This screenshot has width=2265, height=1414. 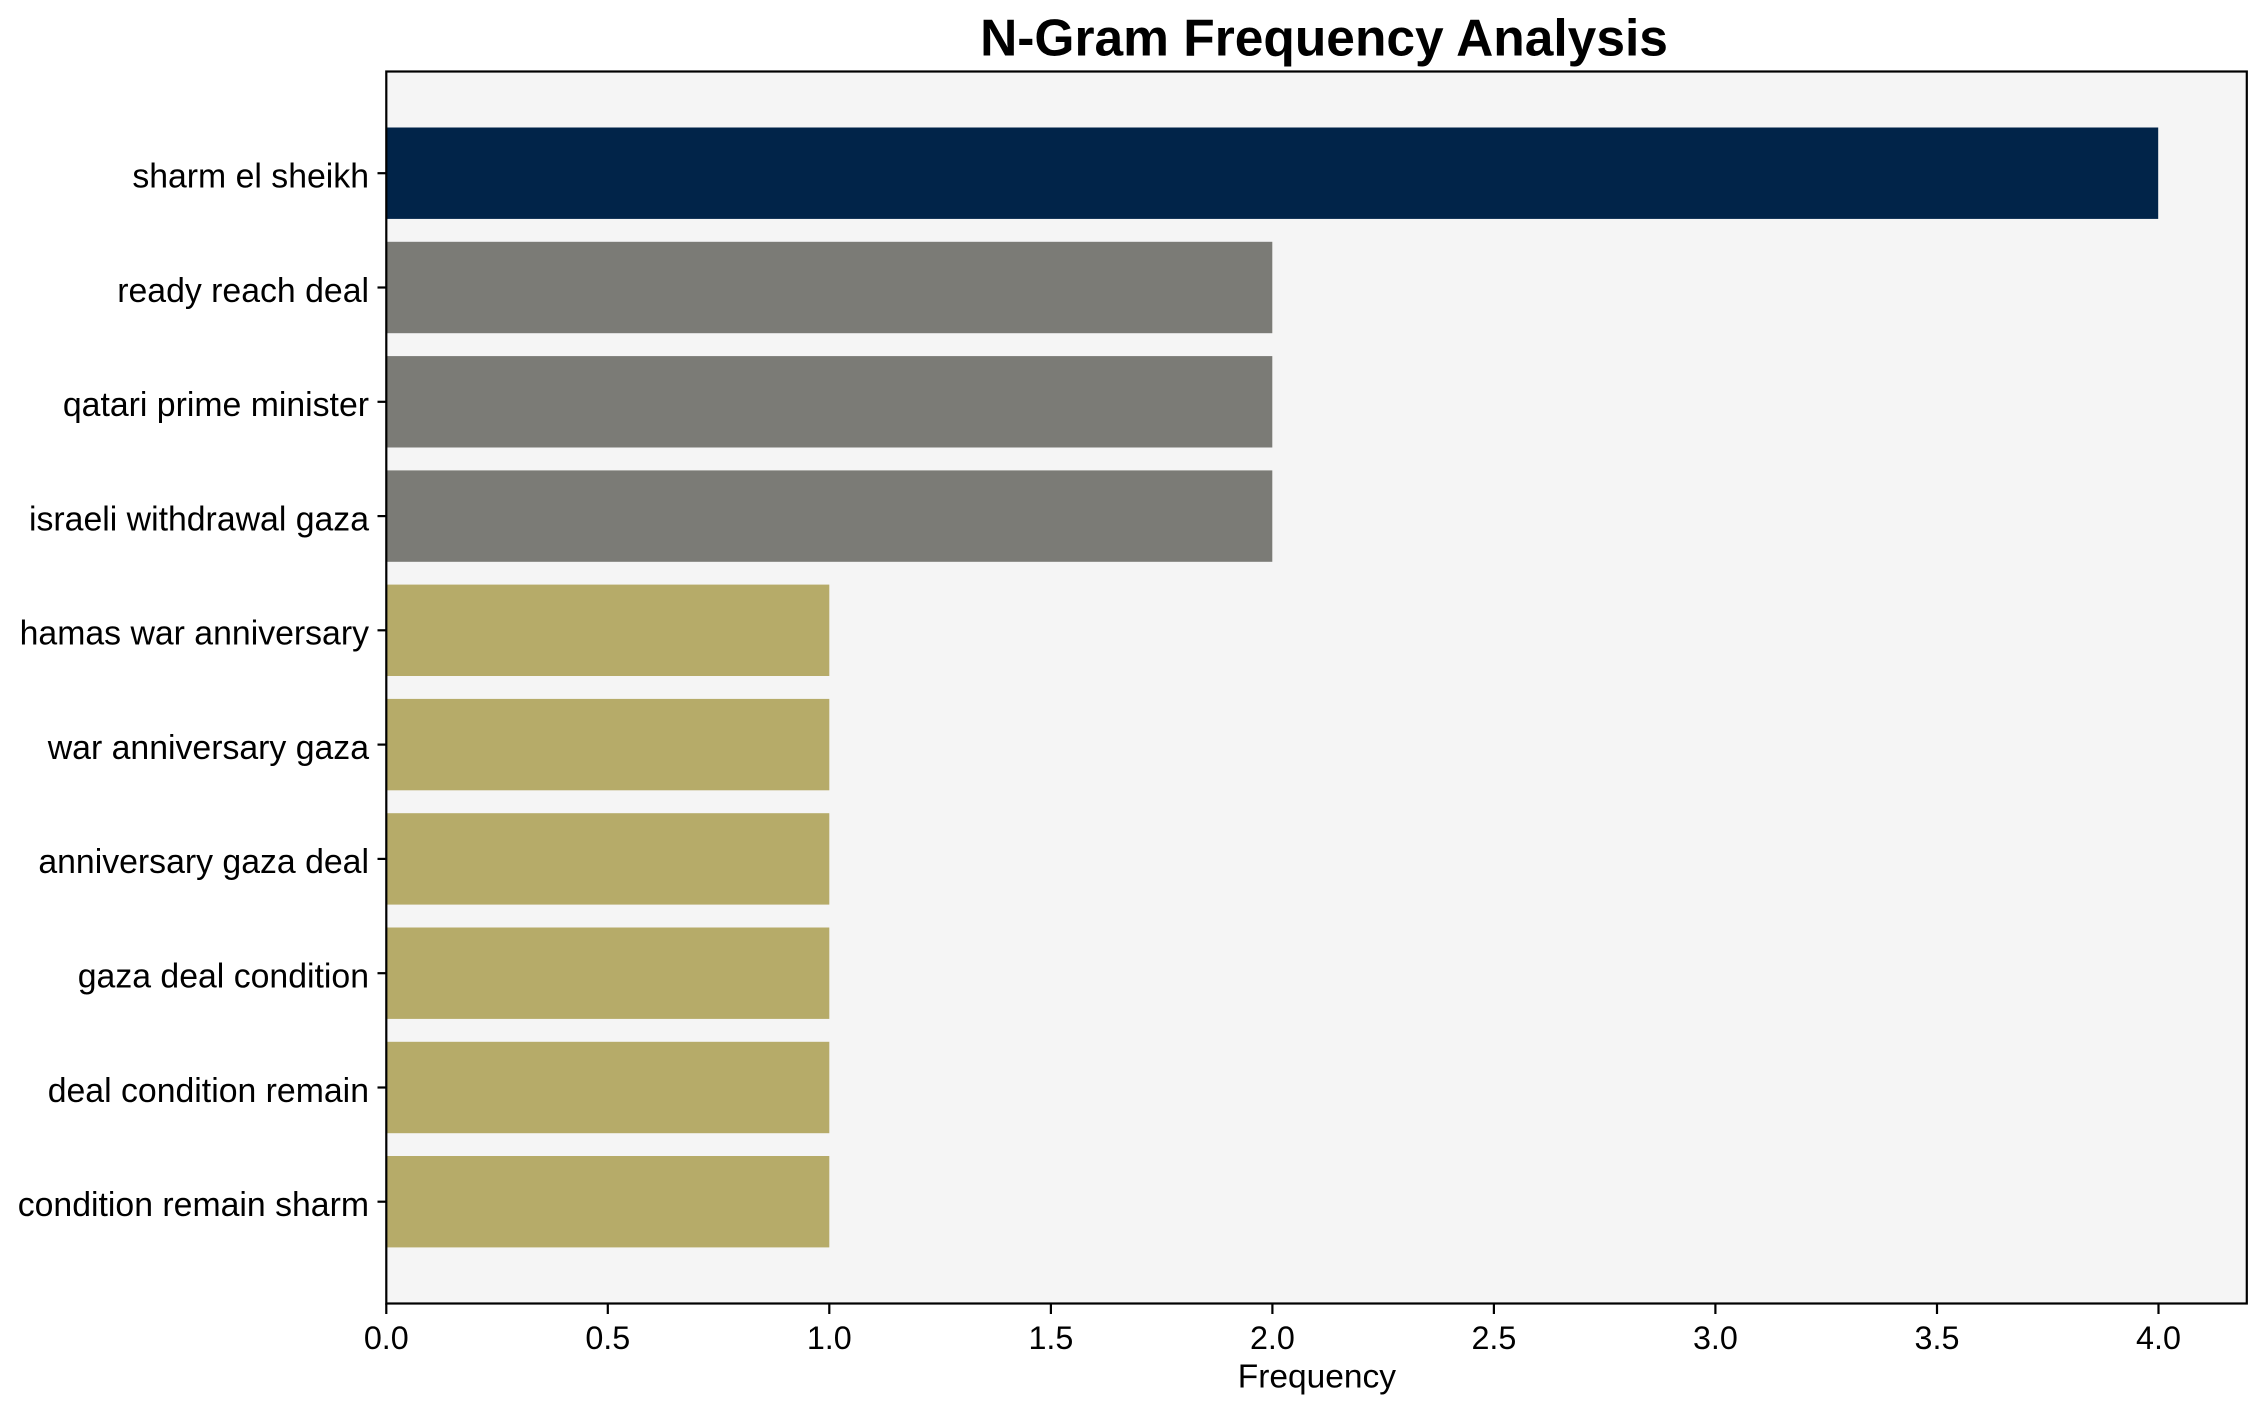 What do you see at coordinates (208, 748) in the screenshot?
I see `svg-text: war anniversary gaza` at bounding box center [208, 748].